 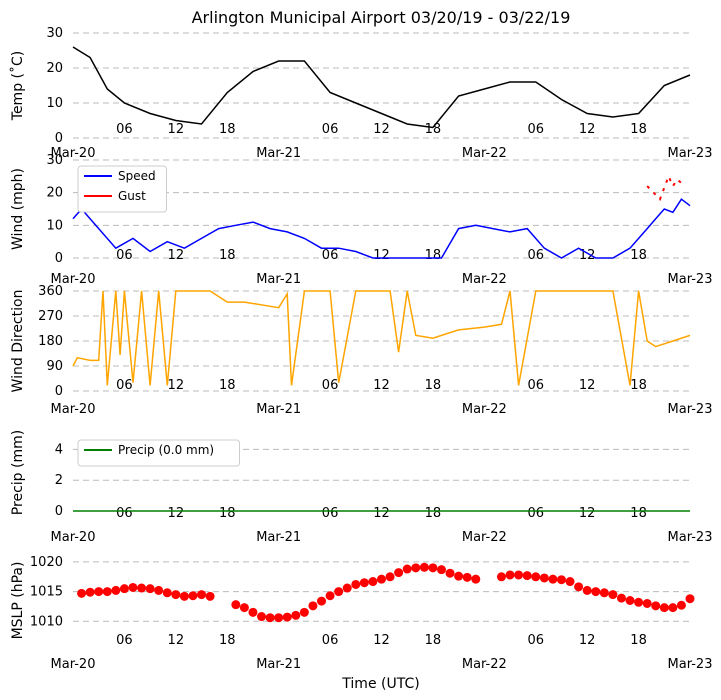 What do you see at coordinates (54, 103) in the screenshot?
I see `y-tick-label: 10` at bounding box center [54, 103].